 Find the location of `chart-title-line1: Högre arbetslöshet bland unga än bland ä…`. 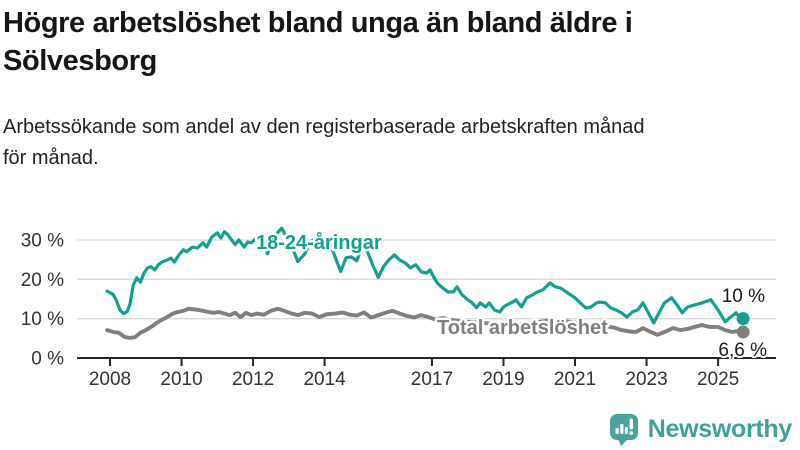

chart-title-line1: Högre arbetslöshet bland unga än bland ä… is located at coordinates (318, 23).